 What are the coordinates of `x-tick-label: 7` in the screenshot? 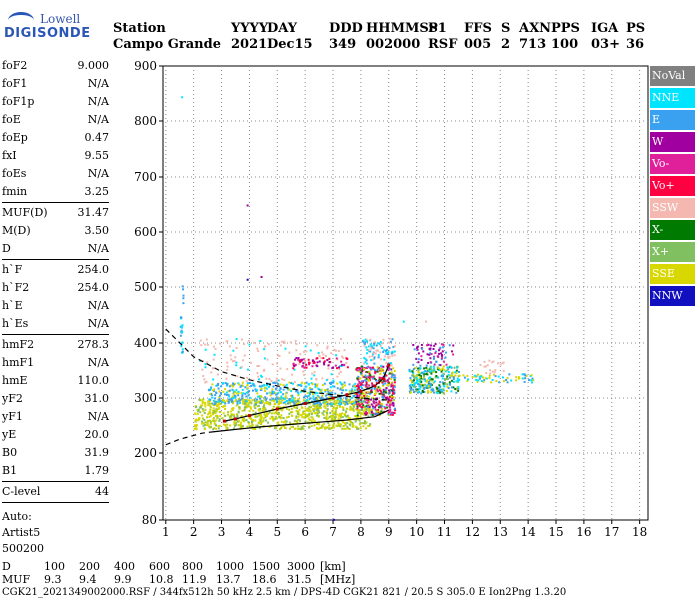 It's located at (333, 532).